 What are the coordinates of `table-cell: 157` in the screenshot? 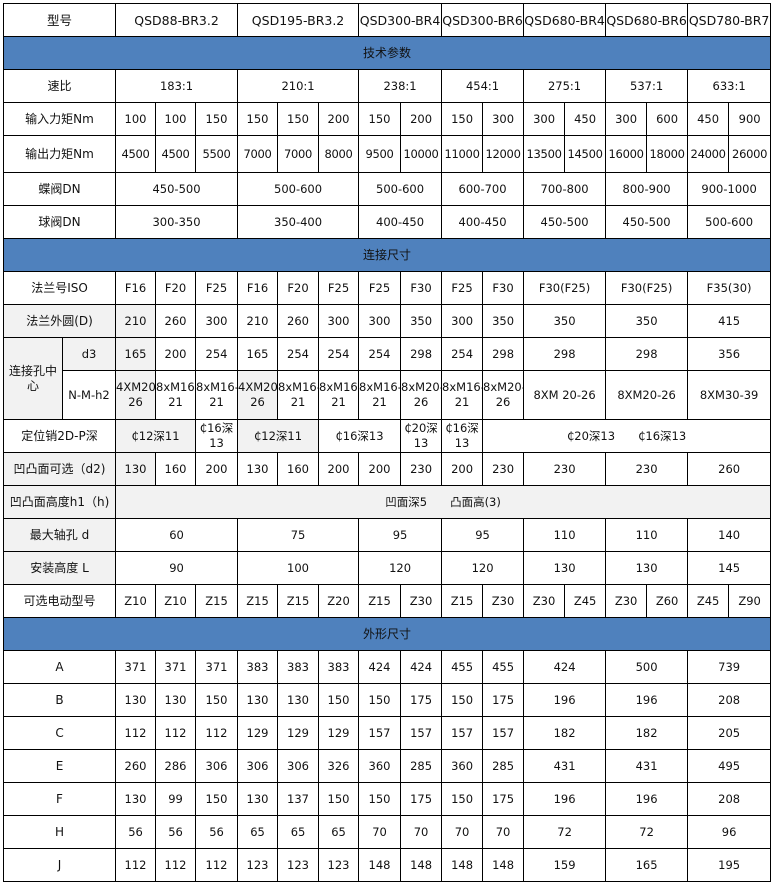 It's located at (421, 733).